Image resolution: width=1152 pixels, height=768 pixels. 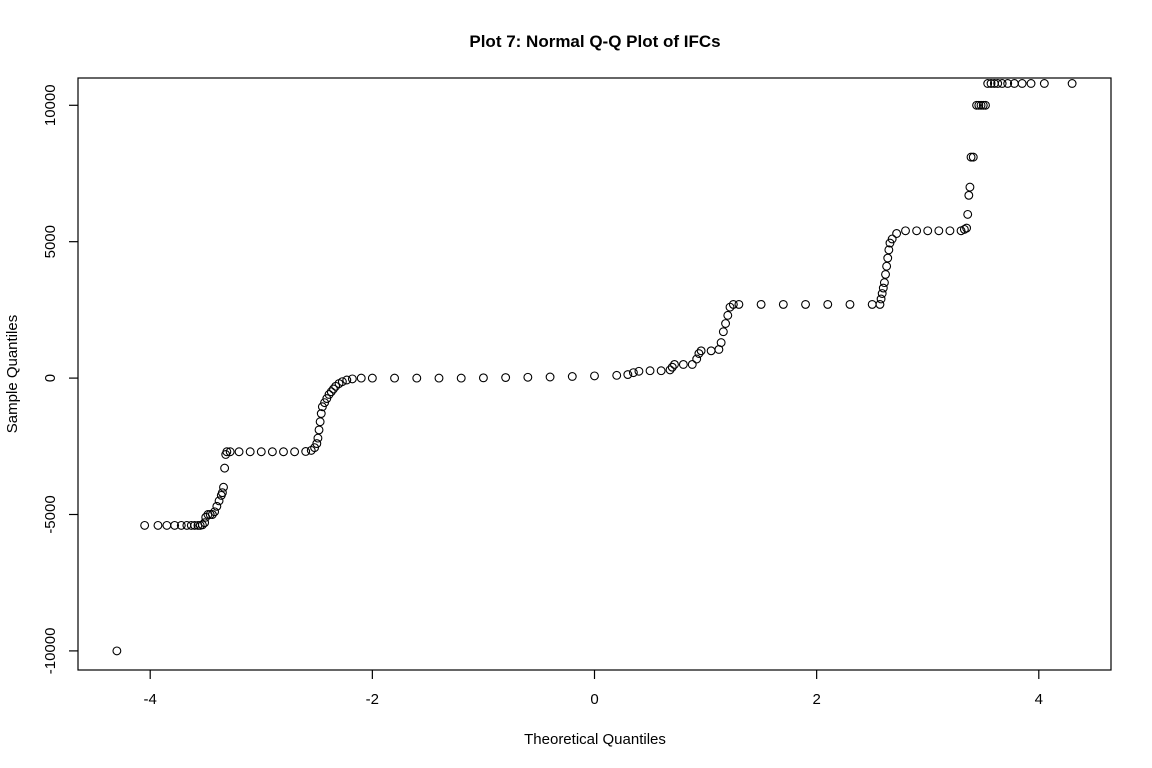 I want to click on x-axis: -4 -2 0 2 4, so click(x=593, y=689).